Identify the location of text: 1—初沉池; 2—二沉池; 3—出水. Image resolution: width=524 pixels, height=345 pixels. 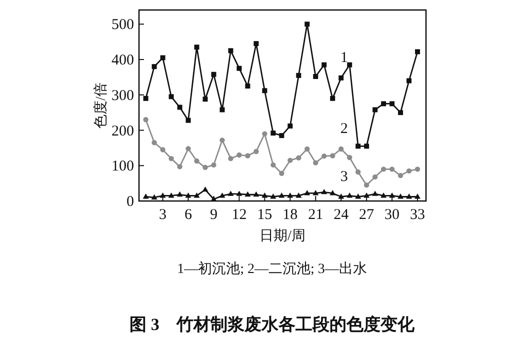
(272, 269).